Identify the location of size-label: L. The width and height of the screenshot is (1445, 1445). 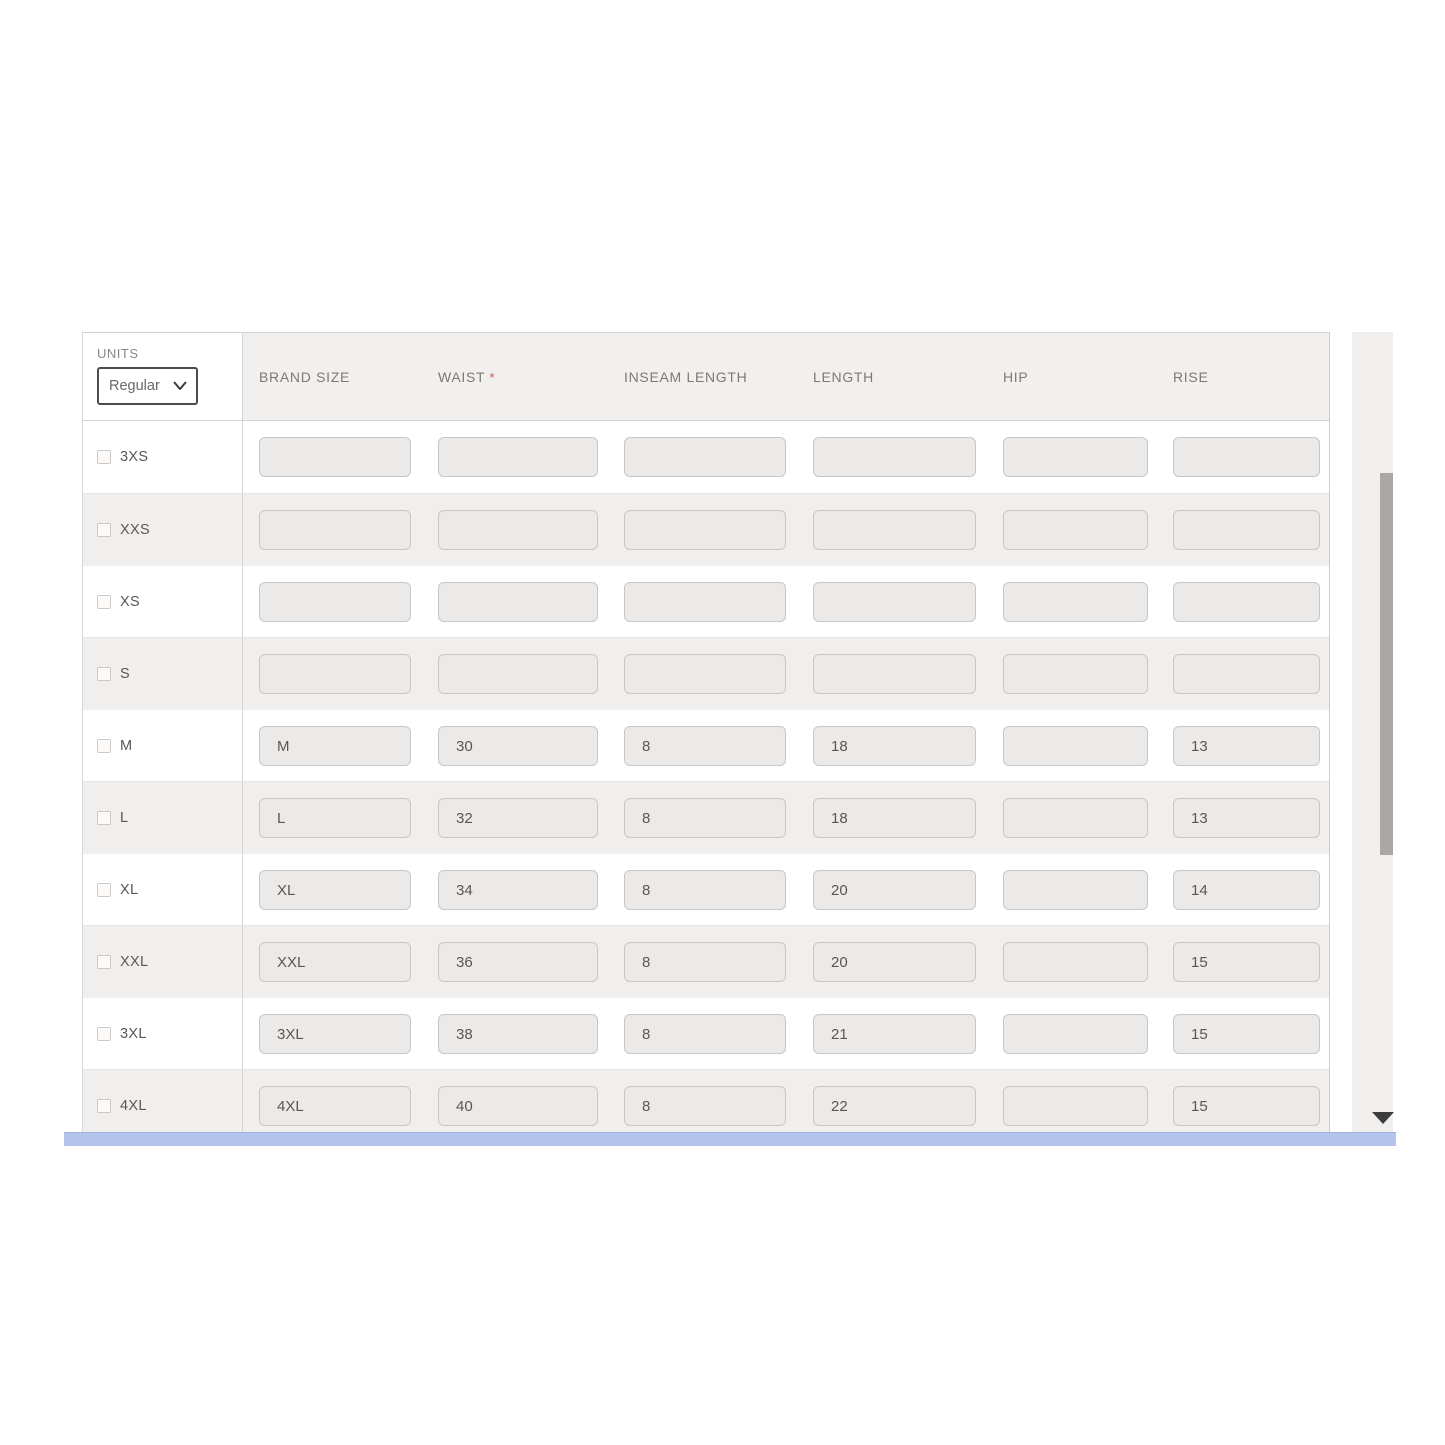
(124, 817).